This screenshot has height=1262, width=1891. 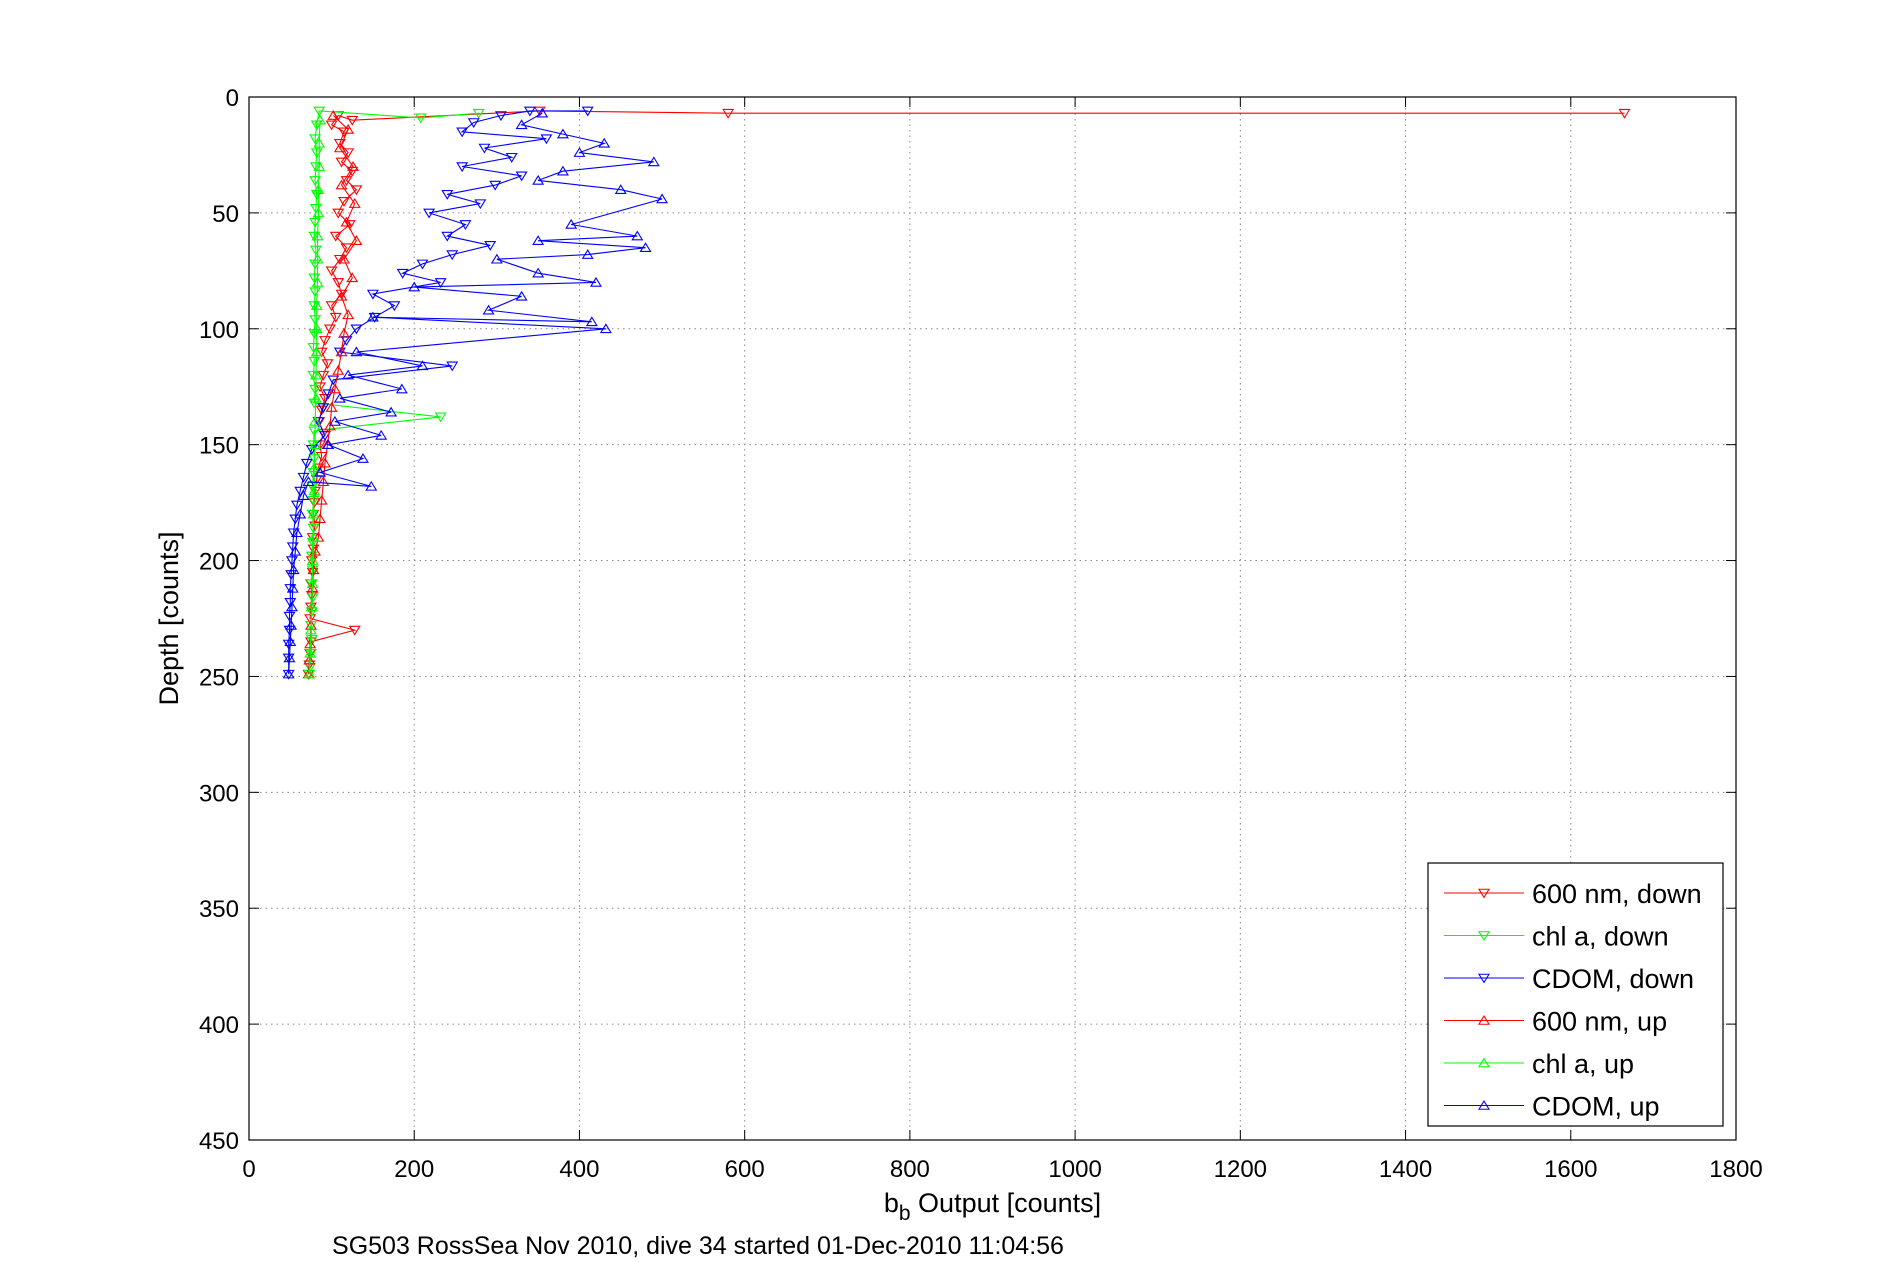 I want to click on y-tick-label: 450, so click(x=219, y=1141).